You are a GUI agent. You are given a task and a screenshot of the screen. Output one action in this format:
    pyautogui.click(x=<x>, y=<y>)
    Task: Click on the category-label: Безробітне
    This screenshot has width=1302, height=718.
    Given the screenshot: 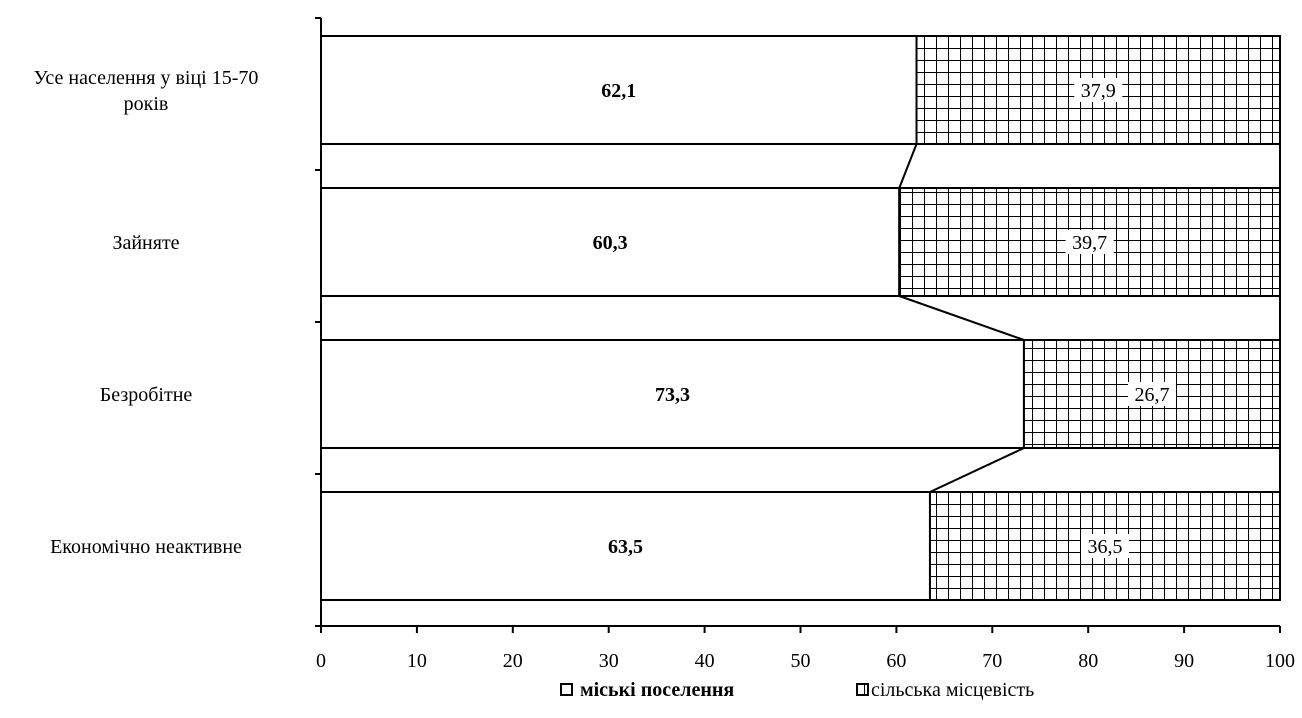 What is the action you would take?
    pyautogui.click(x=146, y=395)
    